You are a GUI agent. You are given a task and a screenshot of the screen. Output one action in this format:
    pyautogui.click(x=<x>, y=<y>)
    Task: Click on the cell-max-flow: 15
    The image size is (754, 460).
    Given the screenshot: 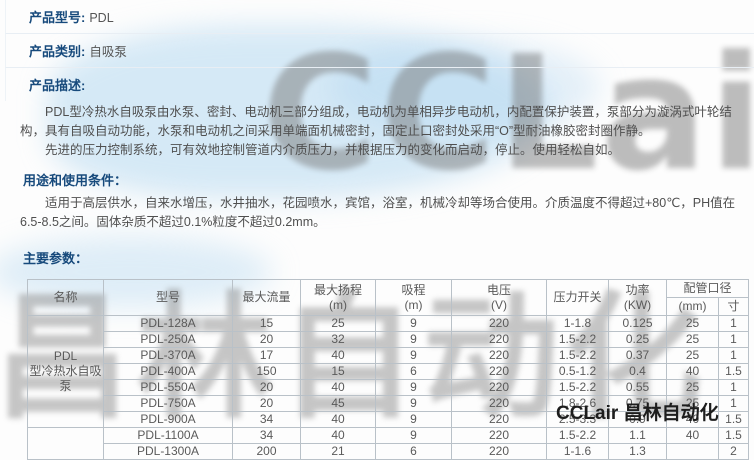 What is the action you would take?
    pyautogui.click(x=266, y=323)
    